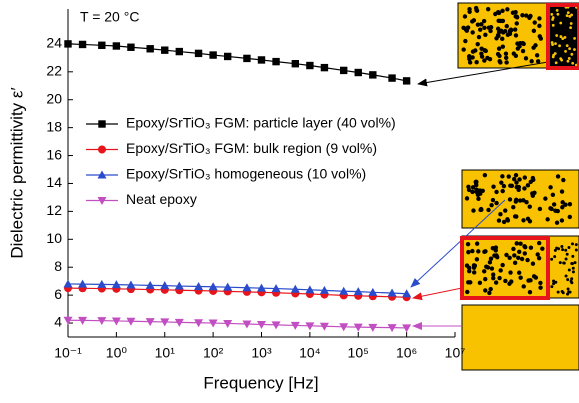 This screenshot has width=579, height=403. Describe the element at coordinates (54, 43) in the screenshot. I see `y-tick-label: 24` at that location.